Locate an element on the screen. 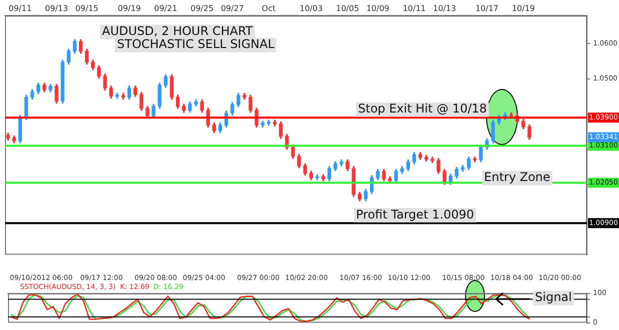  x-tick-label: 09/11 is located at coordinates (20, 8).